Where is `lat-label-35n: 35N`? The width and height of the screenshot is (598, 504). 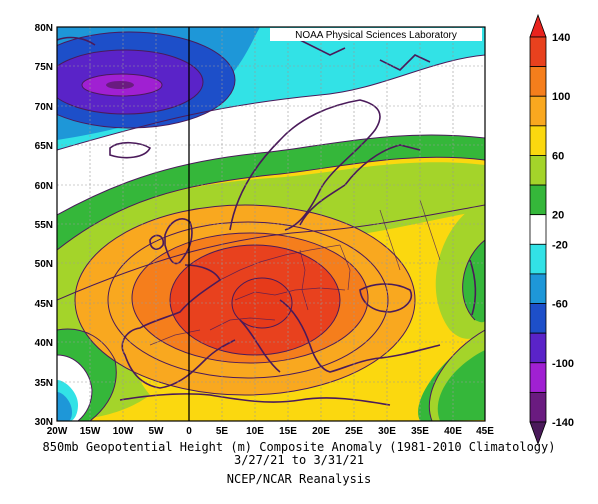 lat-label-35n: 35N is located at coordinates (44, 383).